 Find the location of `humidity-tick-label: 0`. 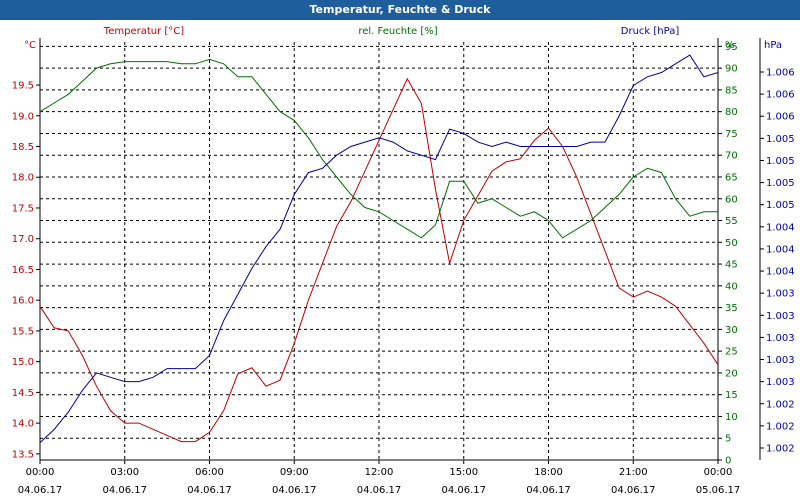

humidity-tick-label: 0 is located at coordinates (728, 461).